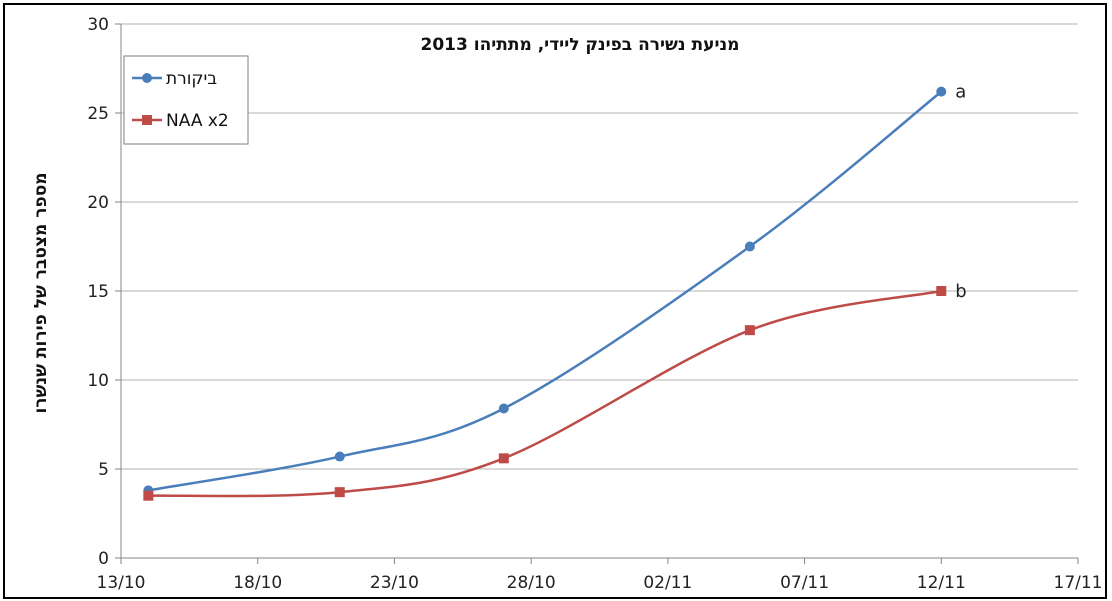 The height and width of the screenshot is (601, 1112). What do you see at coordinates (941, 583) in the screenshot?
I see `x-tick-label: 12/11` at bounding box center [941, 583].